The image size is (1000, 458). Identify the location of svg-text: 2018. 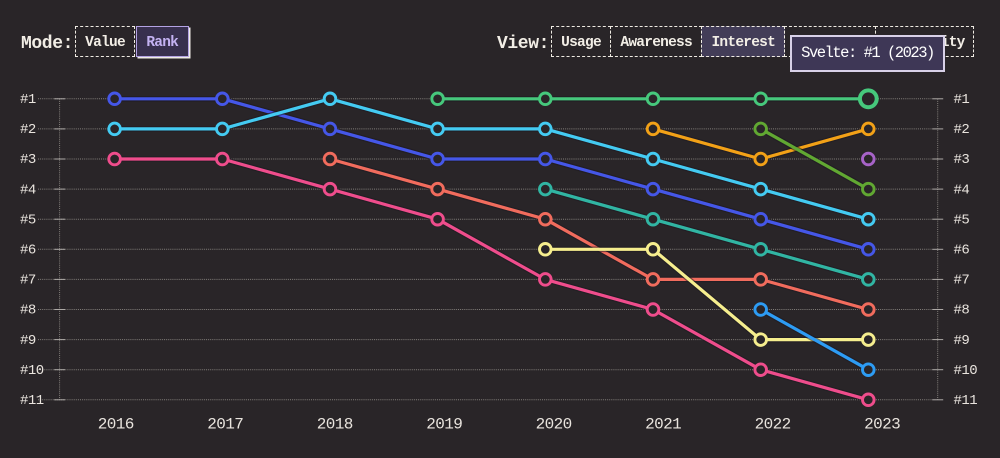
(335, 425).